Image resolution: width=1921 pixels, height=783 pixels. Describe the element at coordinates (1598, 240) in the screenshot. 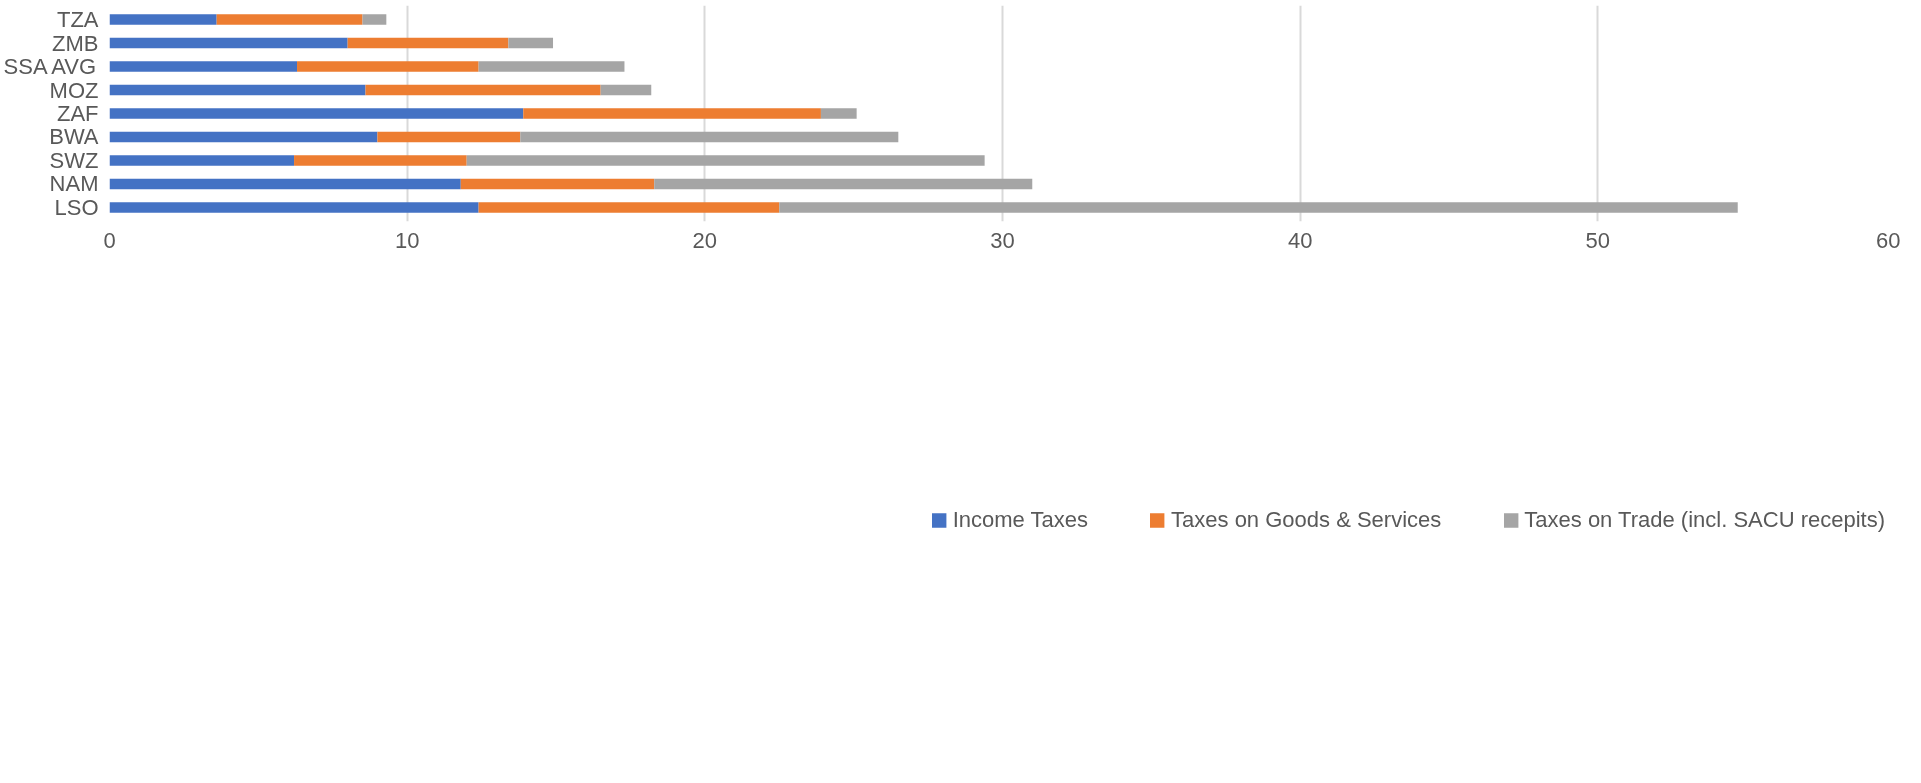

I see `x-tick-label: 50` at that location.